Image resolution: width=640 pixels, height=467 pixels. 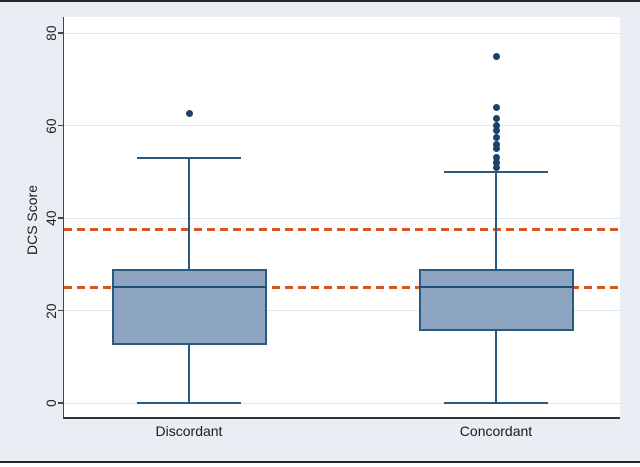 I want to click on figure-bottom-rule, so click(x=320, y=462).